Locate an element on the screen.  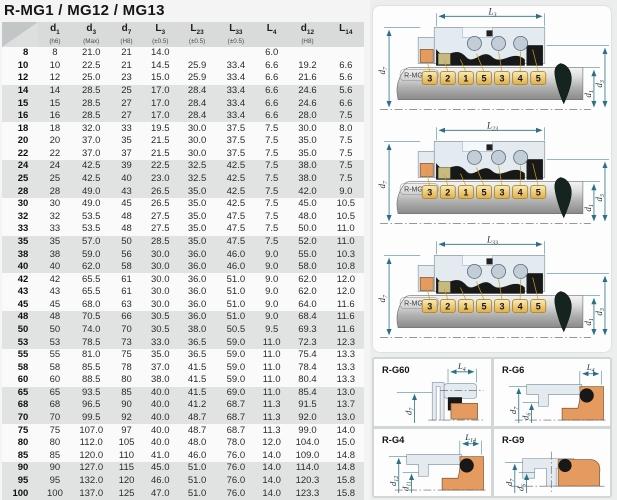
table-cell: 78.0 is located at coordinates (236, 443).